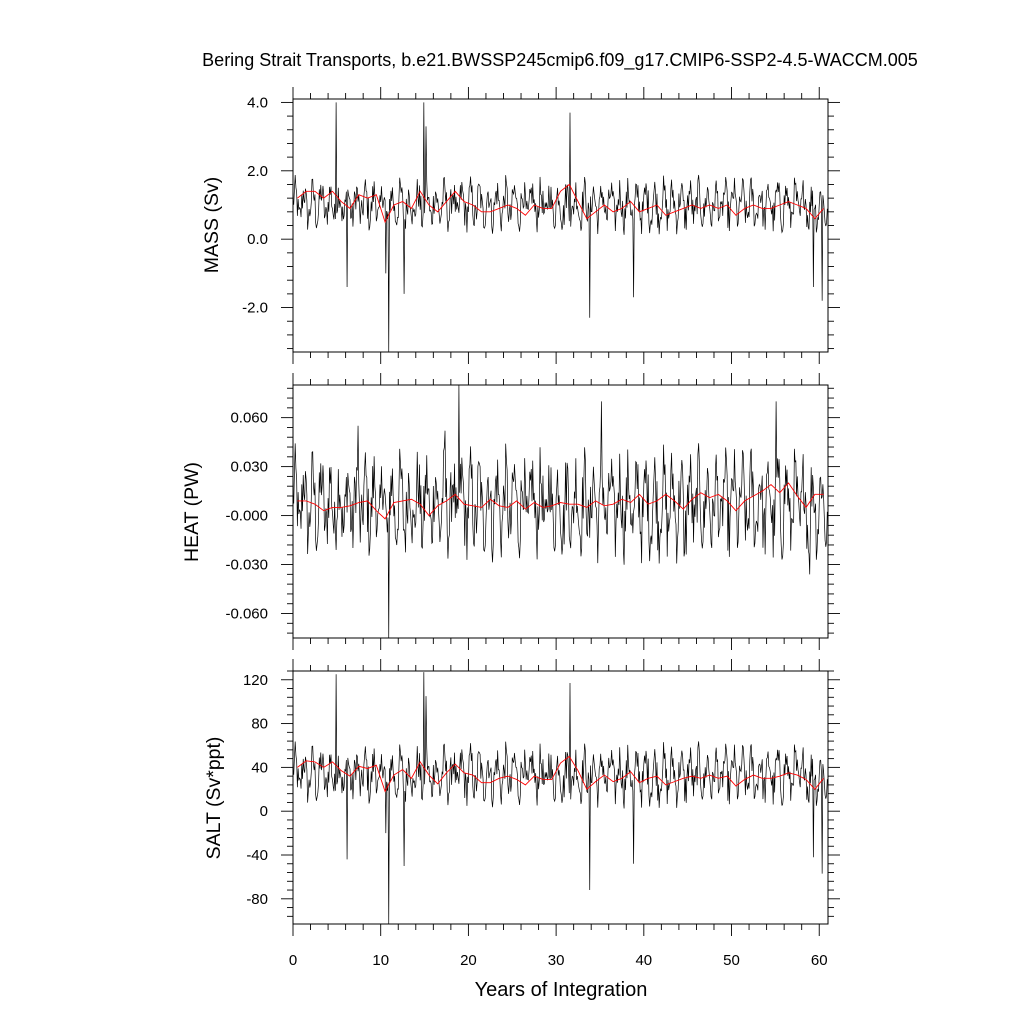 The width and height of the screenshot is (1024, 1024). I want to click on y-tick-label-heat: 0.060, so click(249, 418).